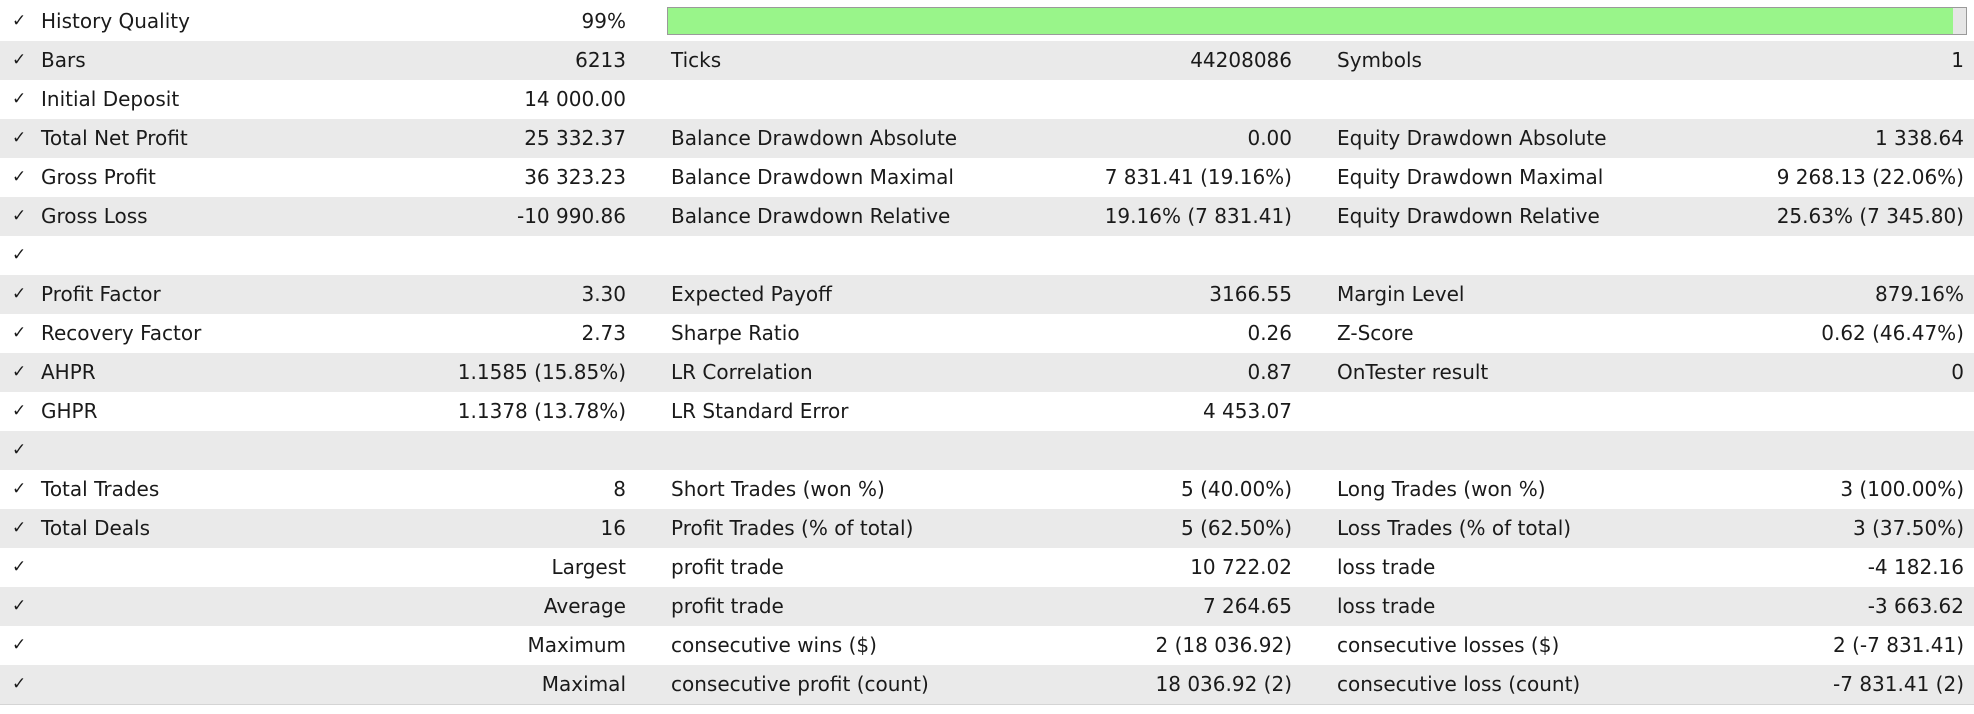  Describe the element at coordinates (94, 216) in the screenshot. I see `metric-label: Gross Loss` at that location.